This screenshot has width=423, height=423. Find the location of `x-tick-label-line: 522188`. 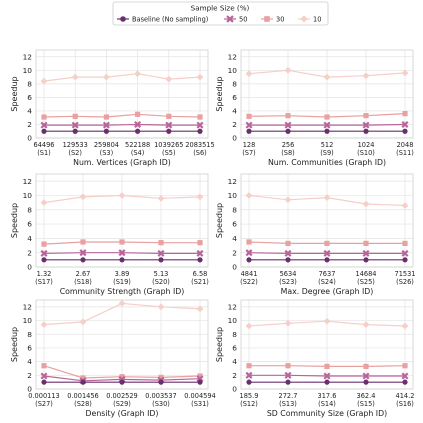

x-tick-label-line: 522188 is located at coordinates (137, 145).